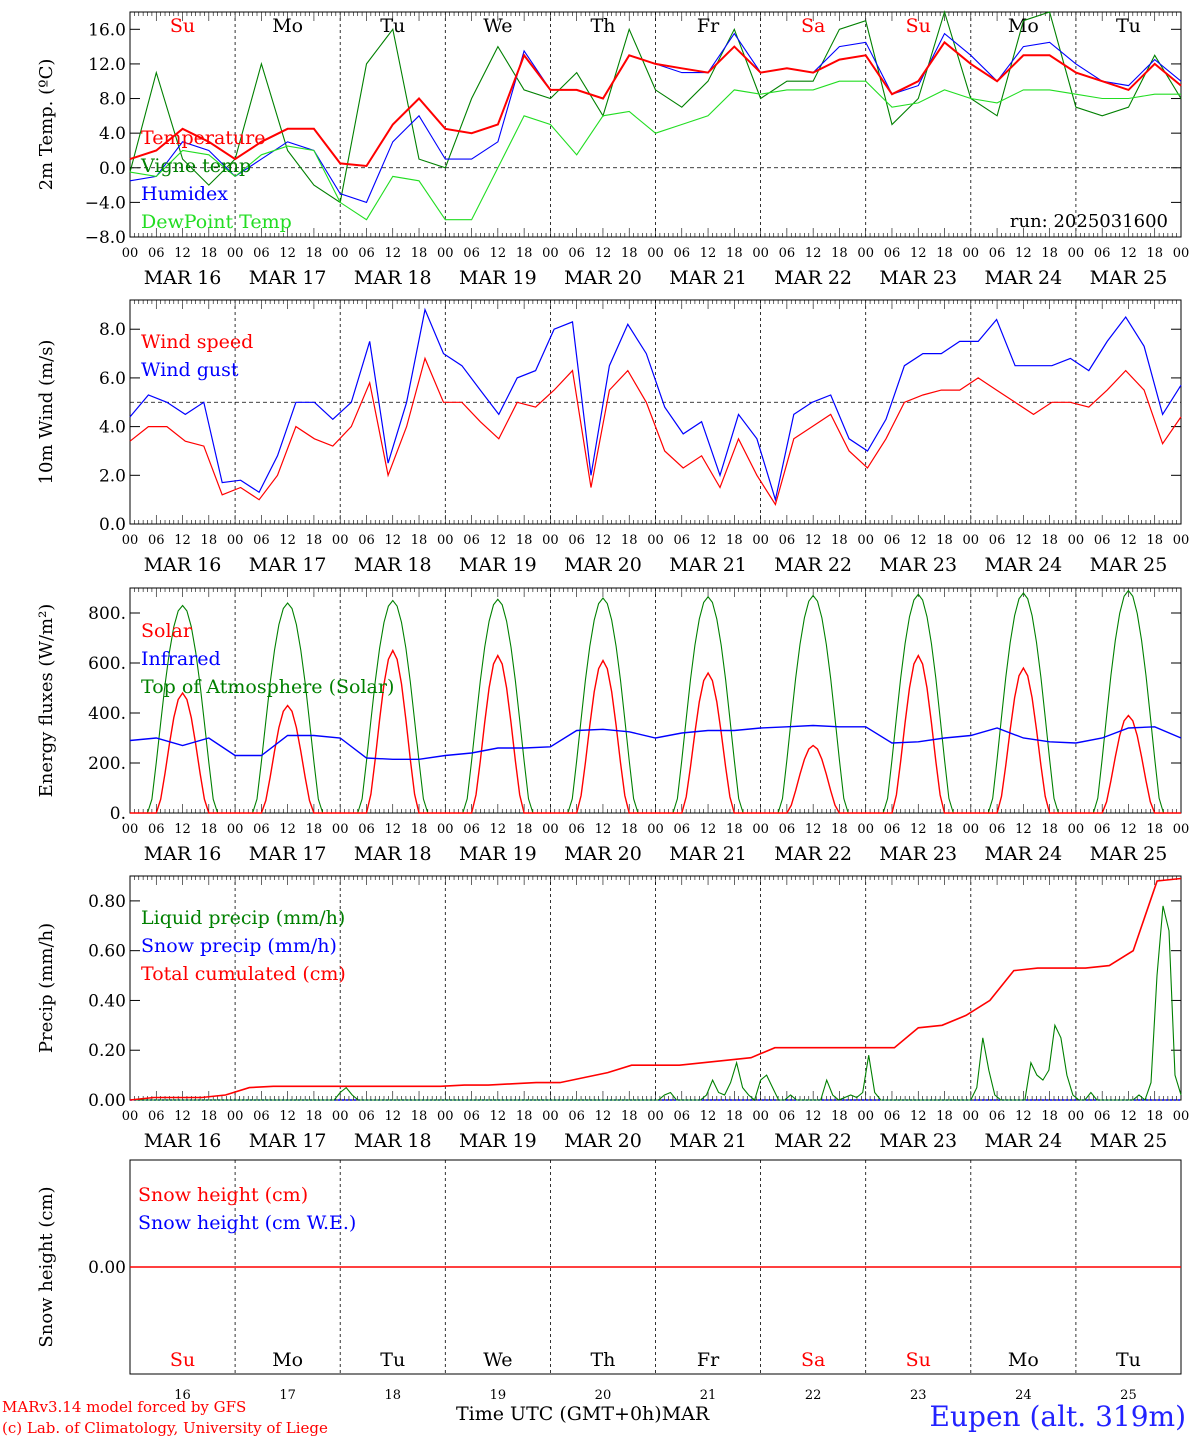 The width and height of the screenshot is (1194, 1440). I want to click on precip-legend-entry: Liquid precip (mm/h), so click(243, 918).